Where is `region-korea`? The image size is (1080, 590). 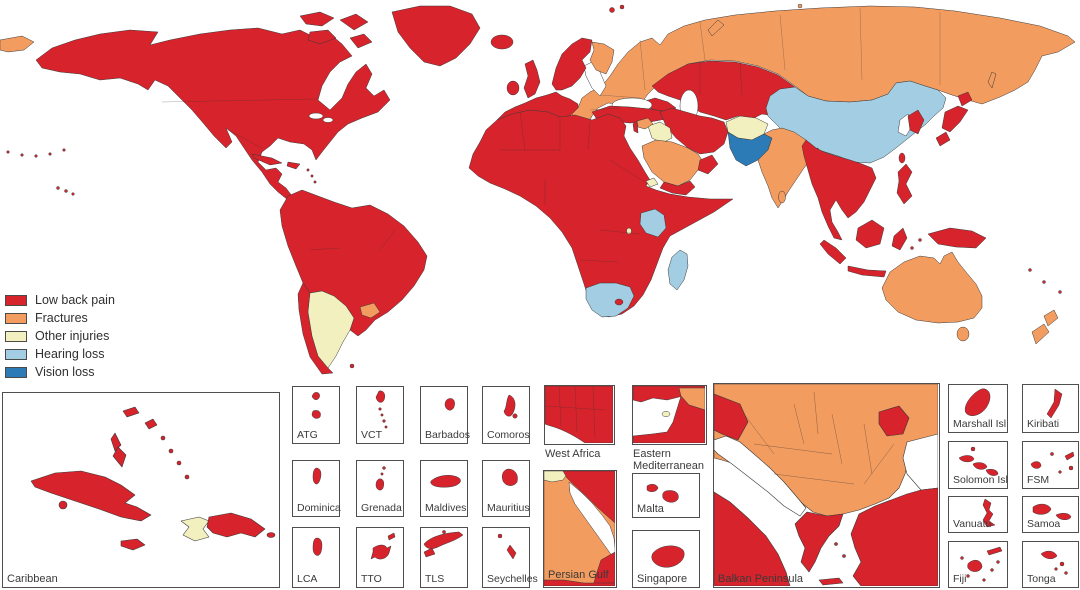
region-korea is located at coordinates (916, 122).